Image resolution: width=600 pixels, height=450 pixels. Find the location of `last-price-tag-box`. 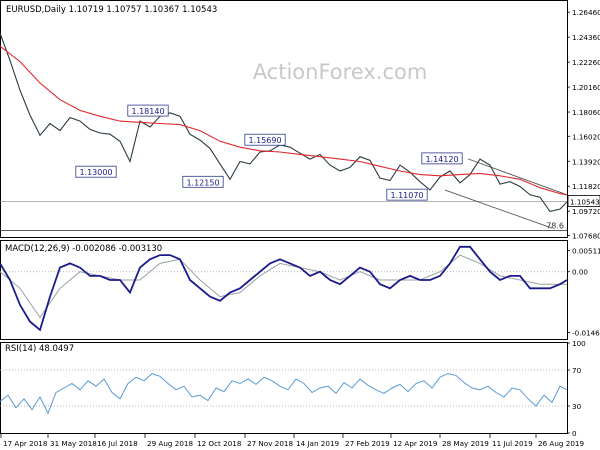

last-price-tag-box is located at coordinates (583, 201).